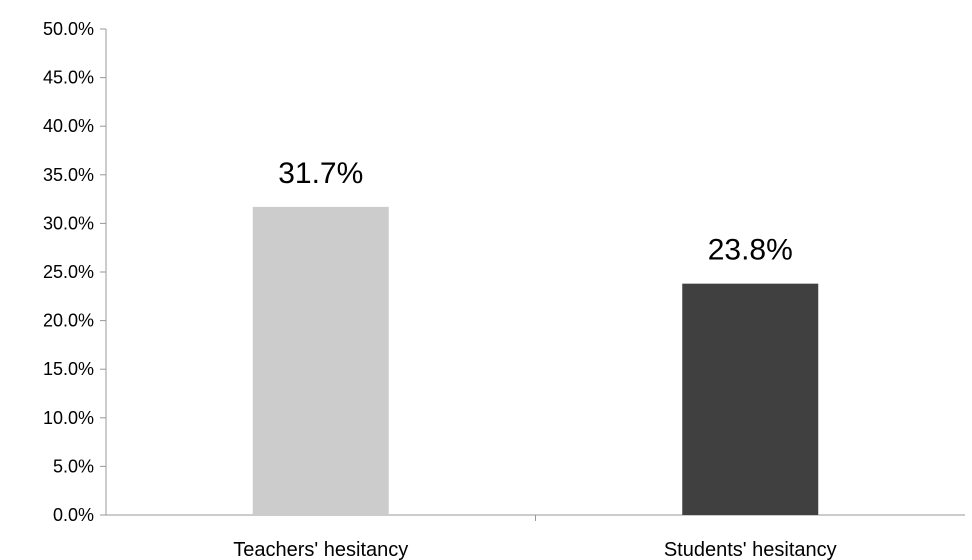  Describe the element at coordinates (73, 515) in the screenshot. I see `y-tick-label: 0.0%` at that location.